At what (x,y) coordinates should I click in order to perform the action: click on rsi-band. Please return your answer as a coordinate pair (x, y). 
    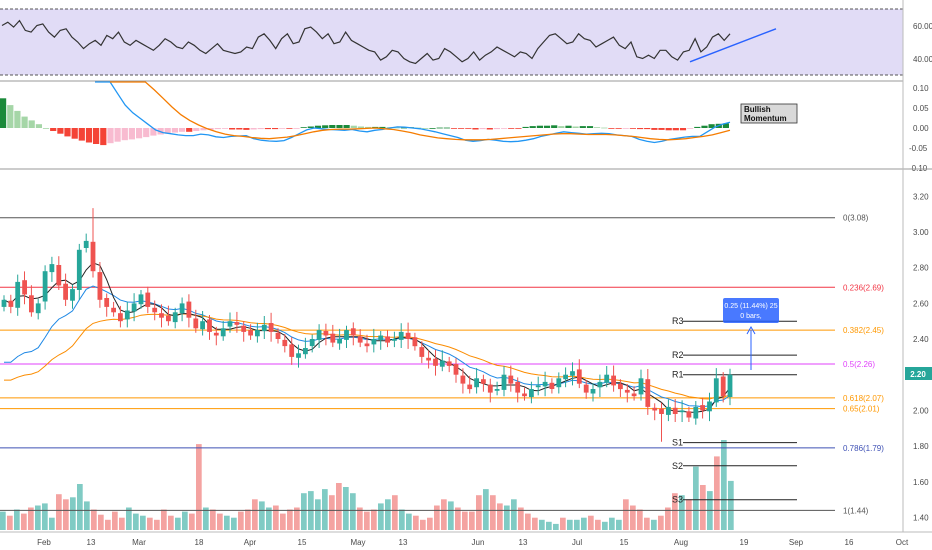
    Looking at the image, I should click on (451, 42).